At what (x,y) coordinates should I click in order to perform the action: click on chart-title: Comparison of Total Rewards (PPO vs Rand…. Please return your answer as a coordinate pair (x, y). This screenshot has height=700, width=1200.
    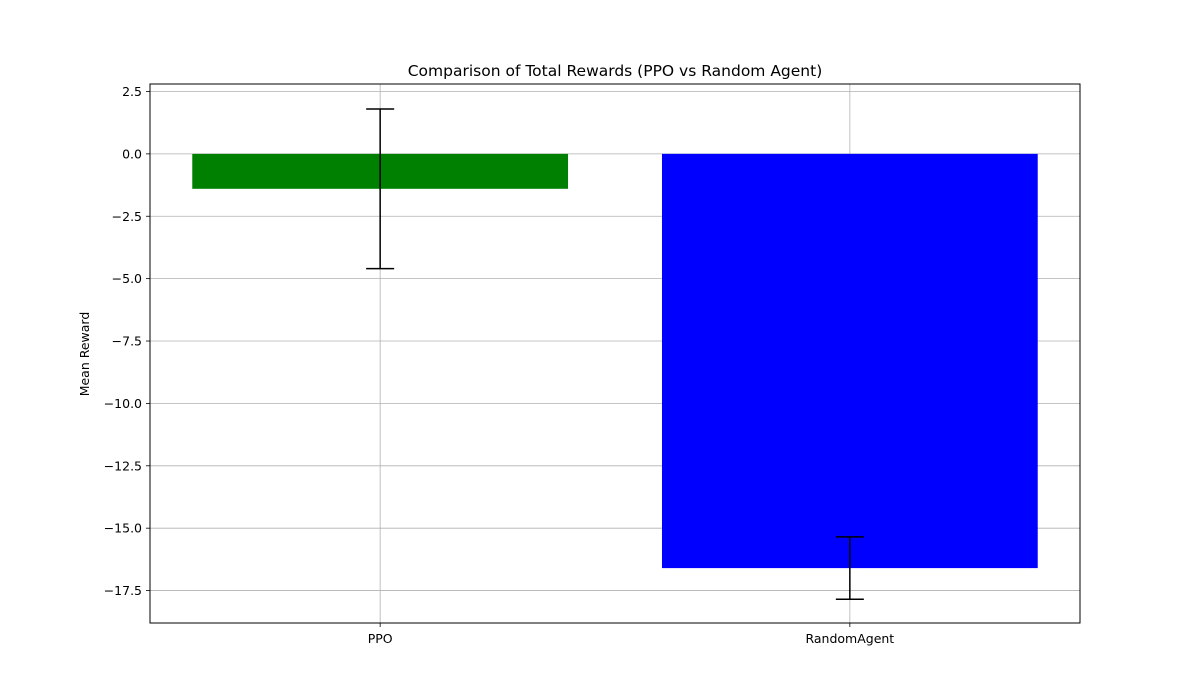
    Looking at the image, I should click on (615, 71).